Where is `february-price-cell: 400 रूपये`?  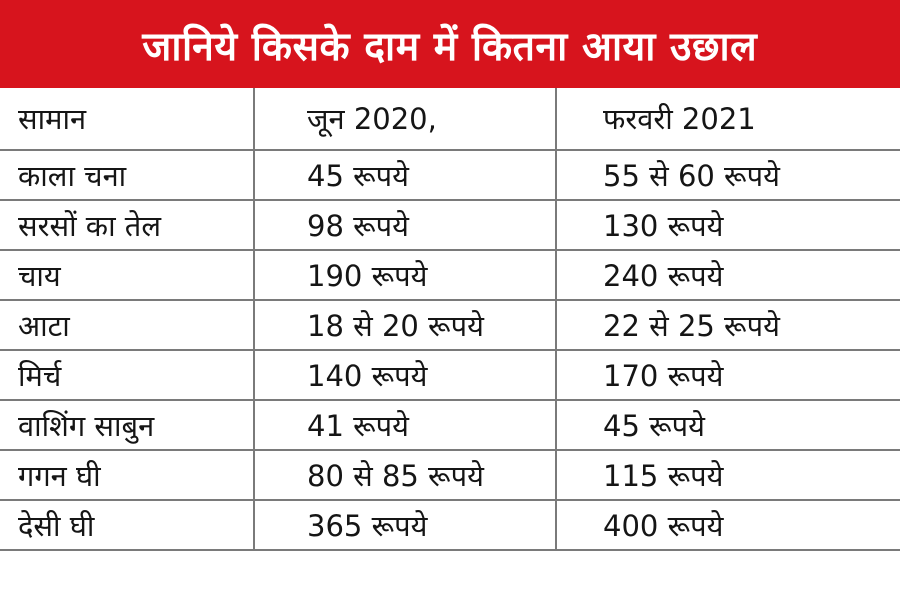
february-price-cell: 400 रूपये is located at coordinates (727, 525).